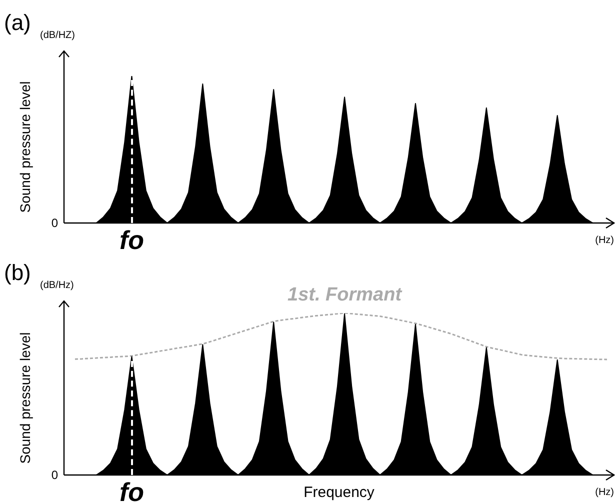 The width and height of the screenshot is (616, 502). I want to click on x-axis-title: Frequency, so click(339, 492).